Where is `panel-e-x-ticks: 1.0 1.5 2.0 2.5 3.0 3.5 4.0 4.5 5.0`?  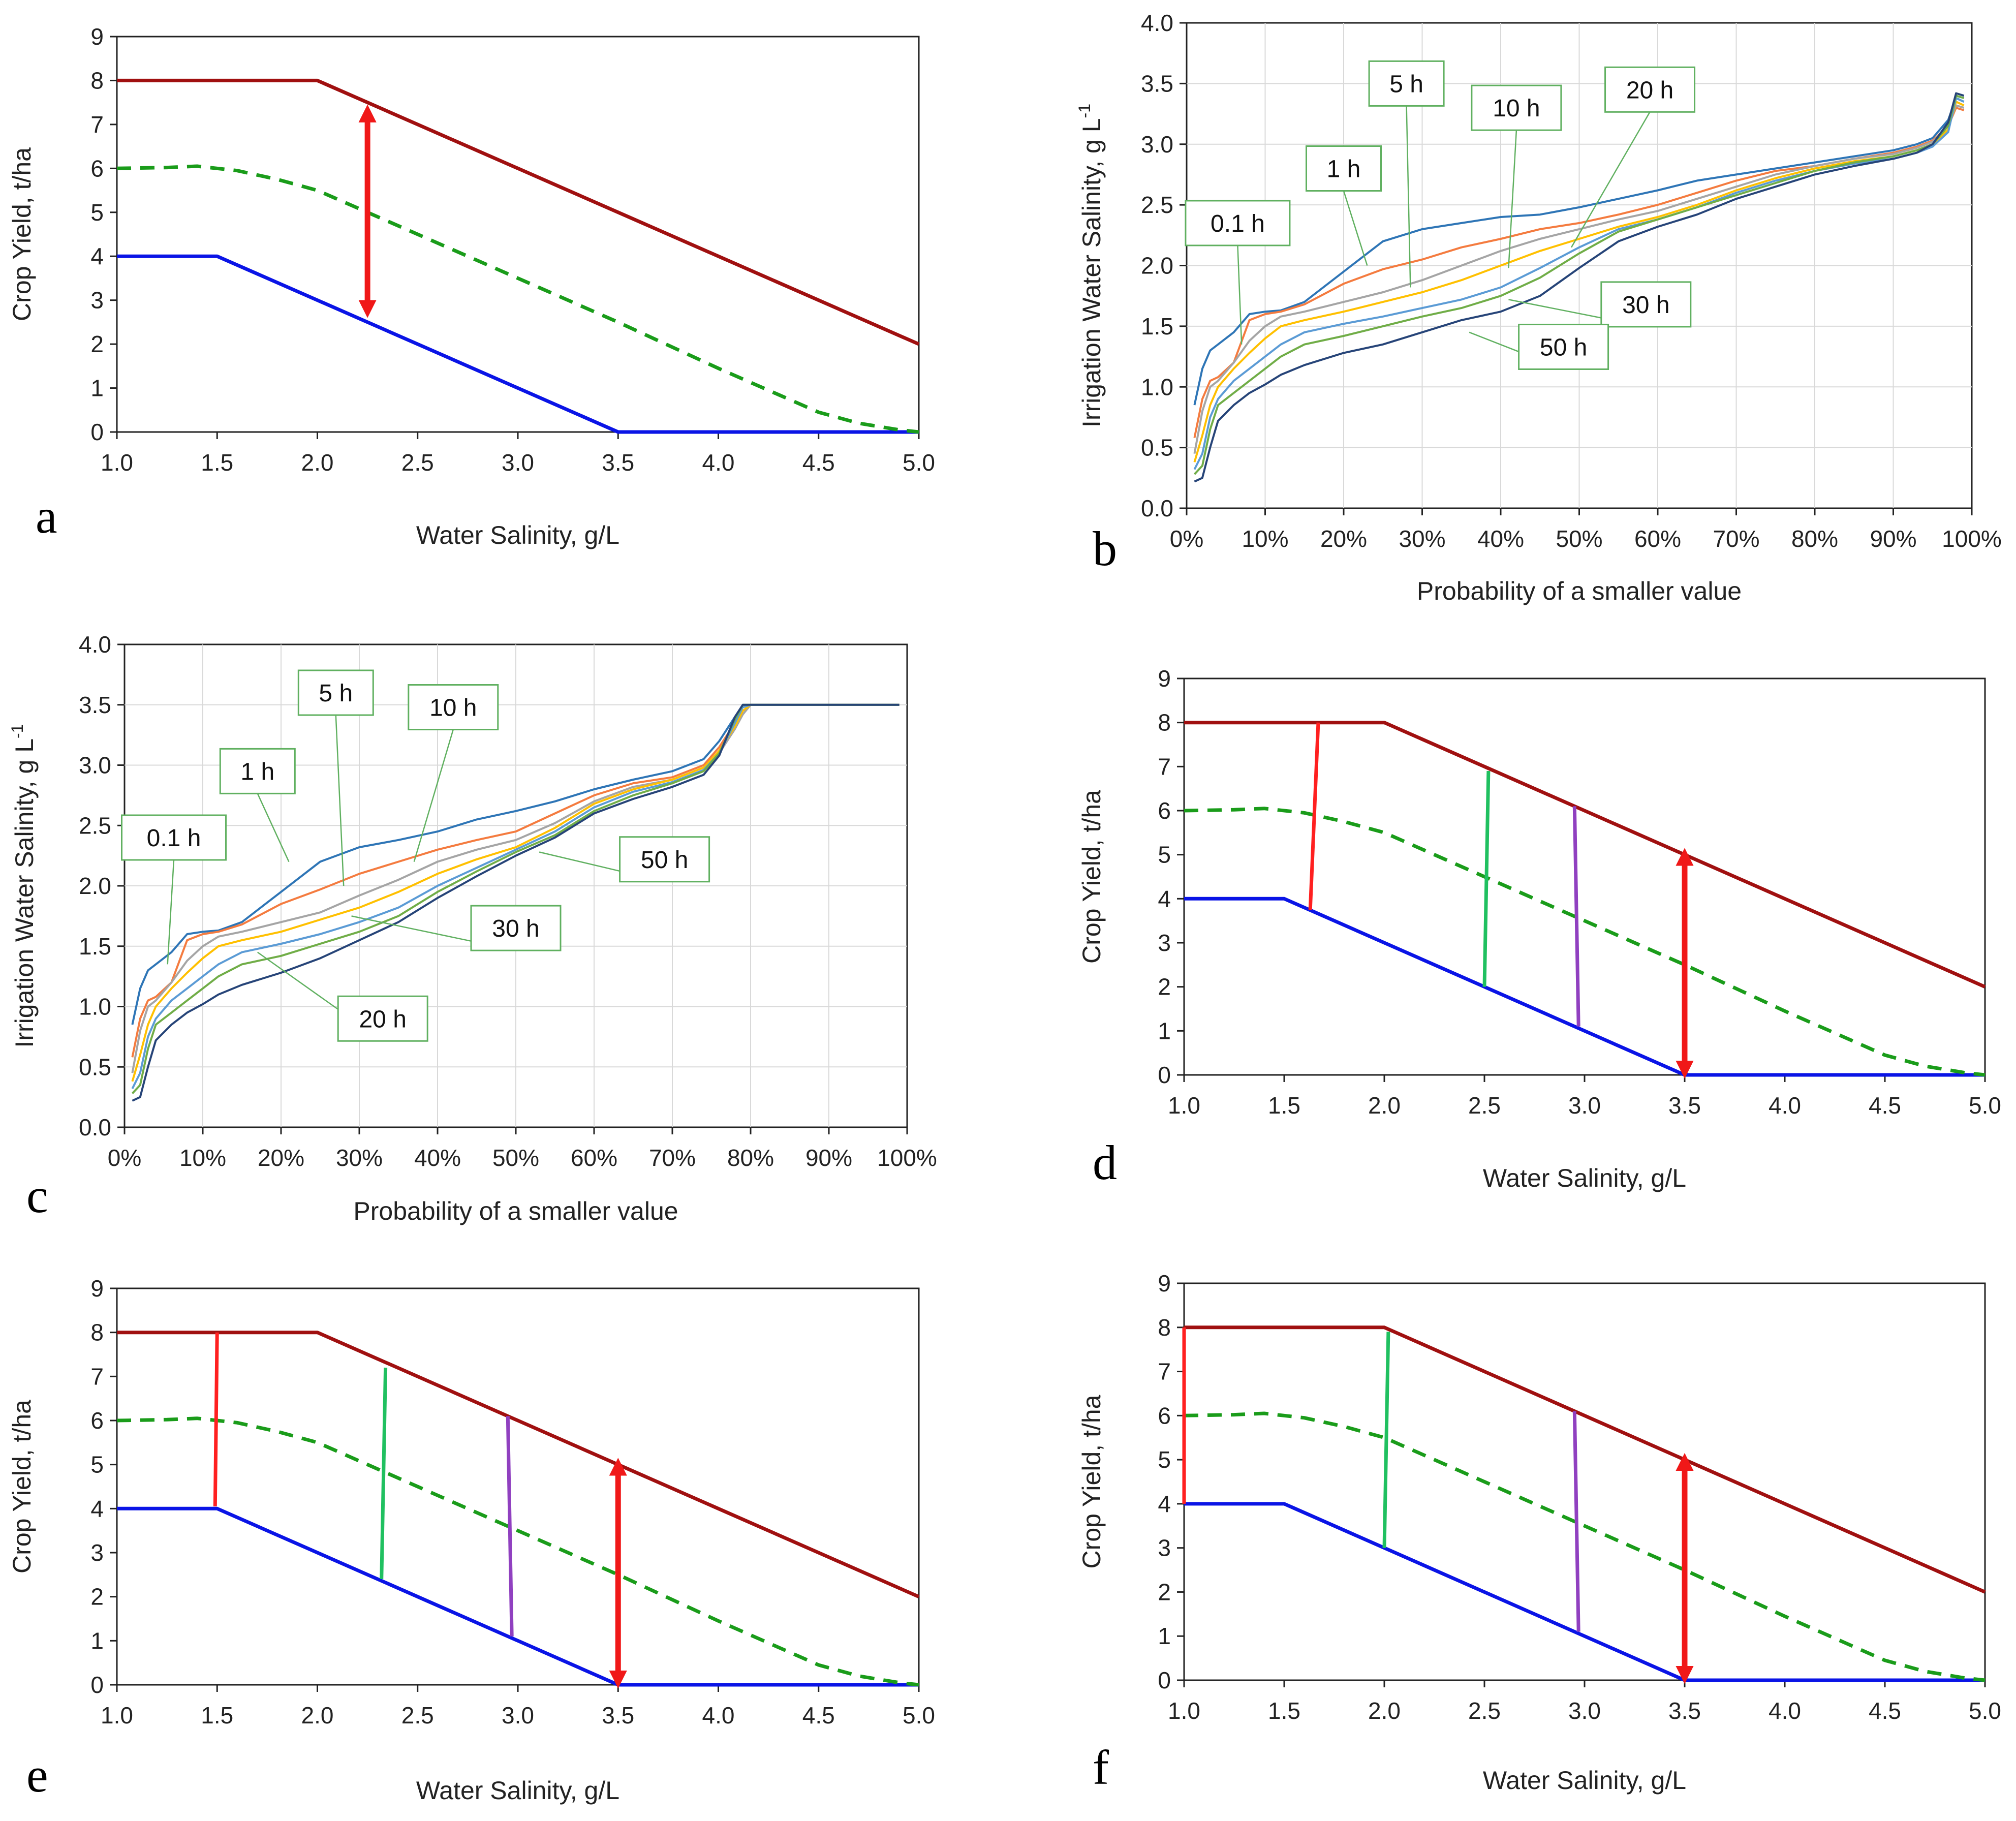 panel-e-x-ticks: 1.0 1.5 2.0 2.5 3.0 3.5 4.0 4.5 5.0 is located at coordinates (518, 1707).